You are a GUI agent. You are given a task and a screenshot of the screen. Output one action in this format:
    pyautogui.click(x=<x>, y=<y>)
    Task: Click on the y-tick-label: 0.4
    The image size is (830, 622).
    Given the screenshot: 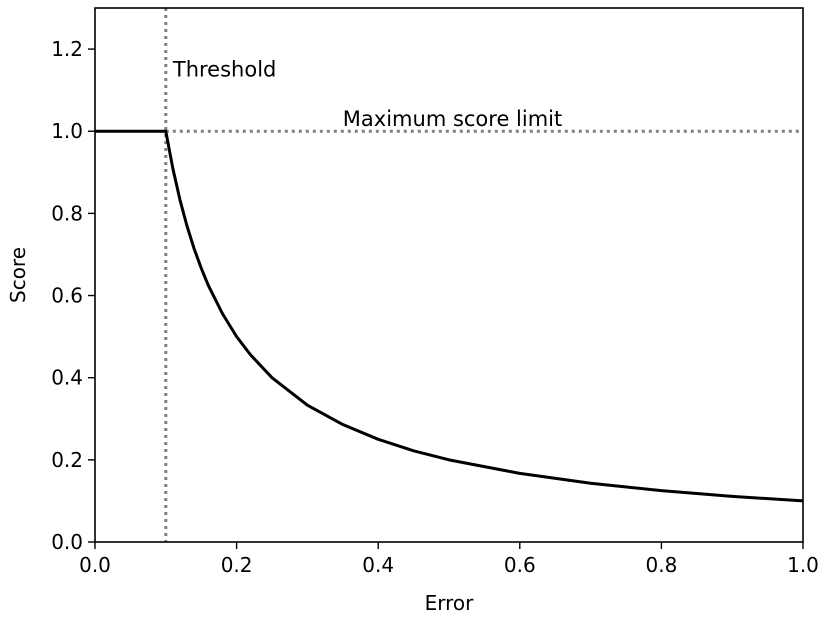 What is the action you would take?
    pyautogui.click(x=67, y=378)
    